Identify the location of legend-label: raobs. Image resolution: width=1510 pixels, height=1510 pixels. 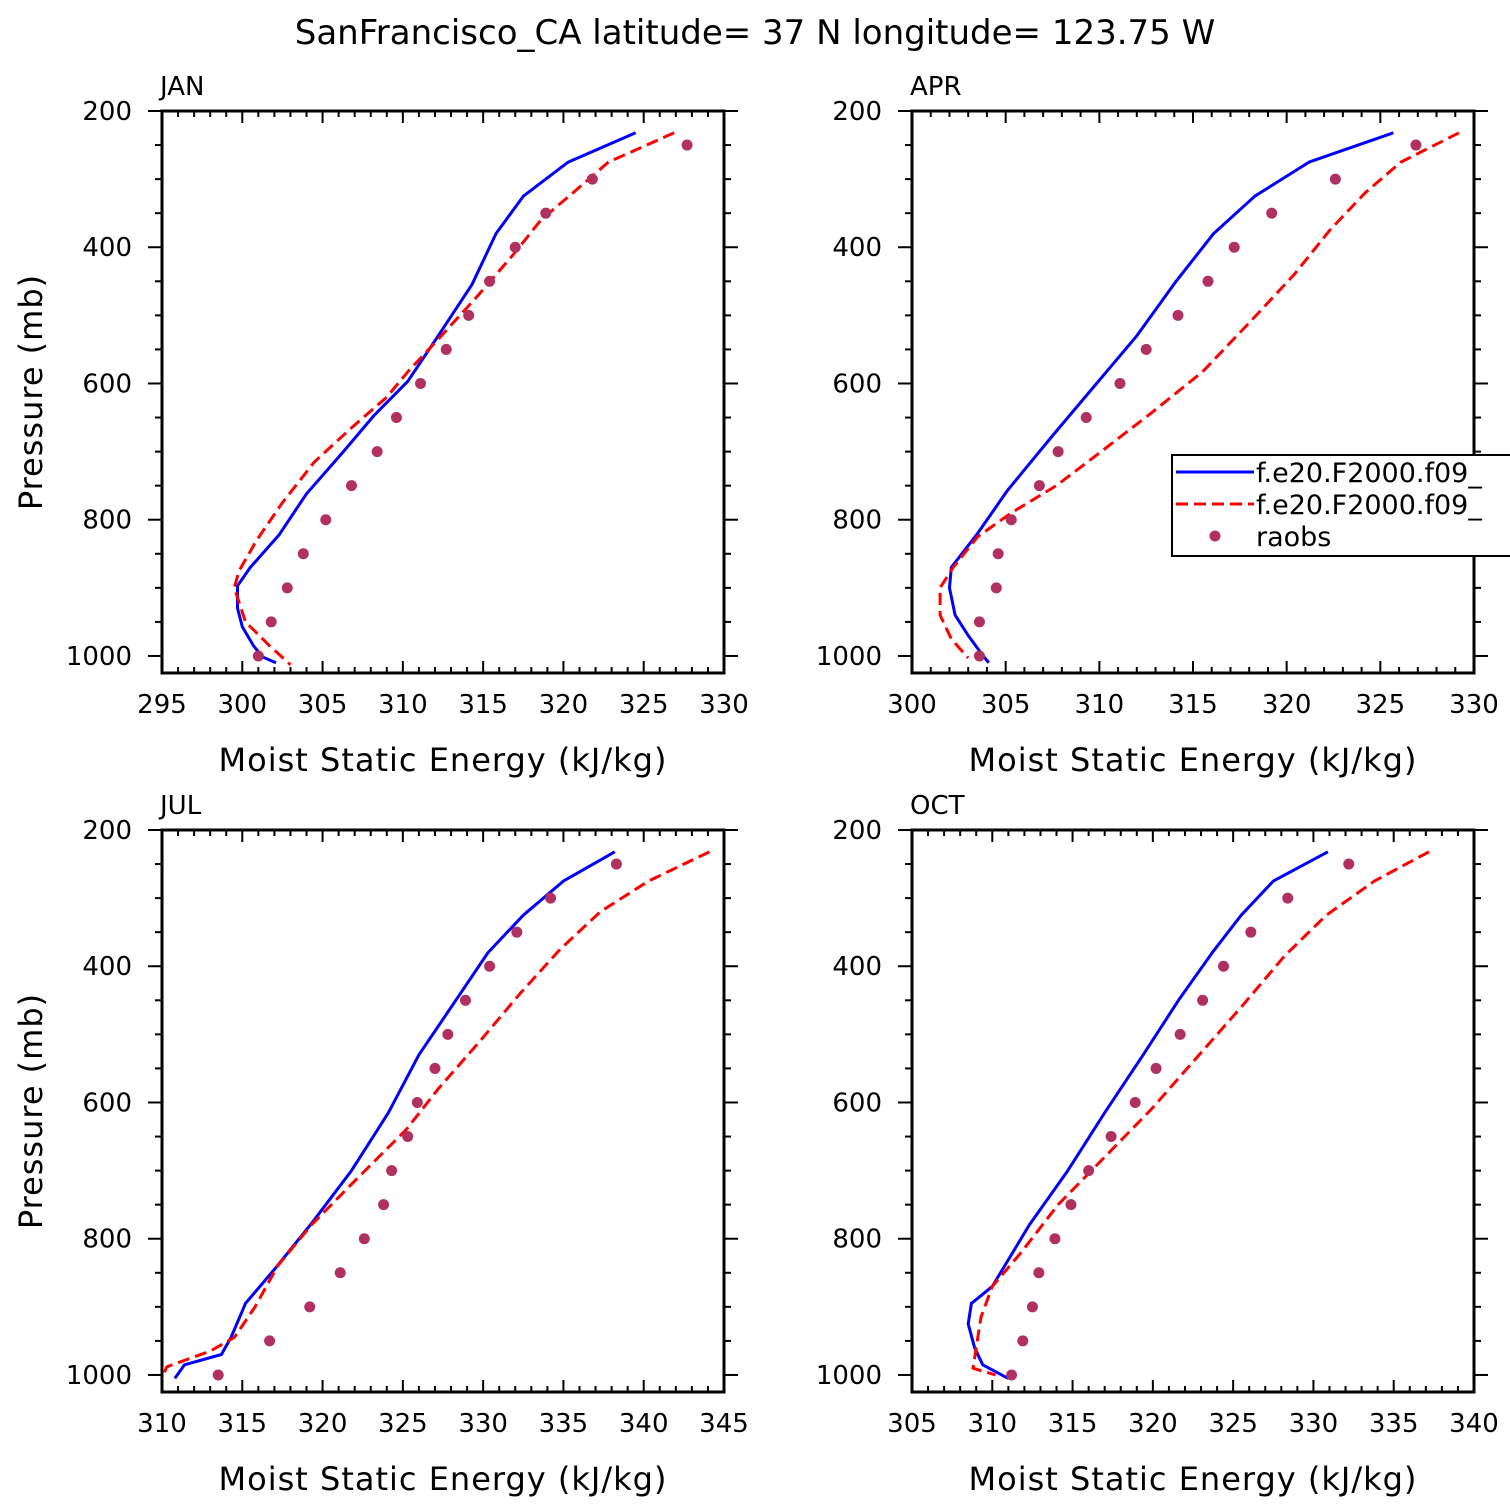
(1293, 537).